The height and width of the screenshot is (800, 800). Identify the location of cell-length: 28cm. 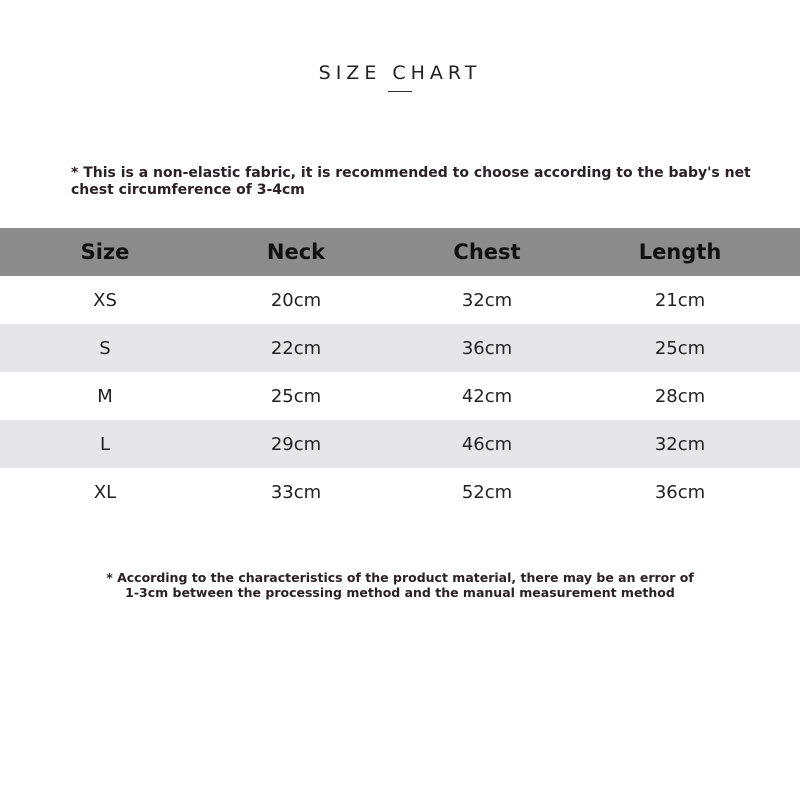
(680, 396).